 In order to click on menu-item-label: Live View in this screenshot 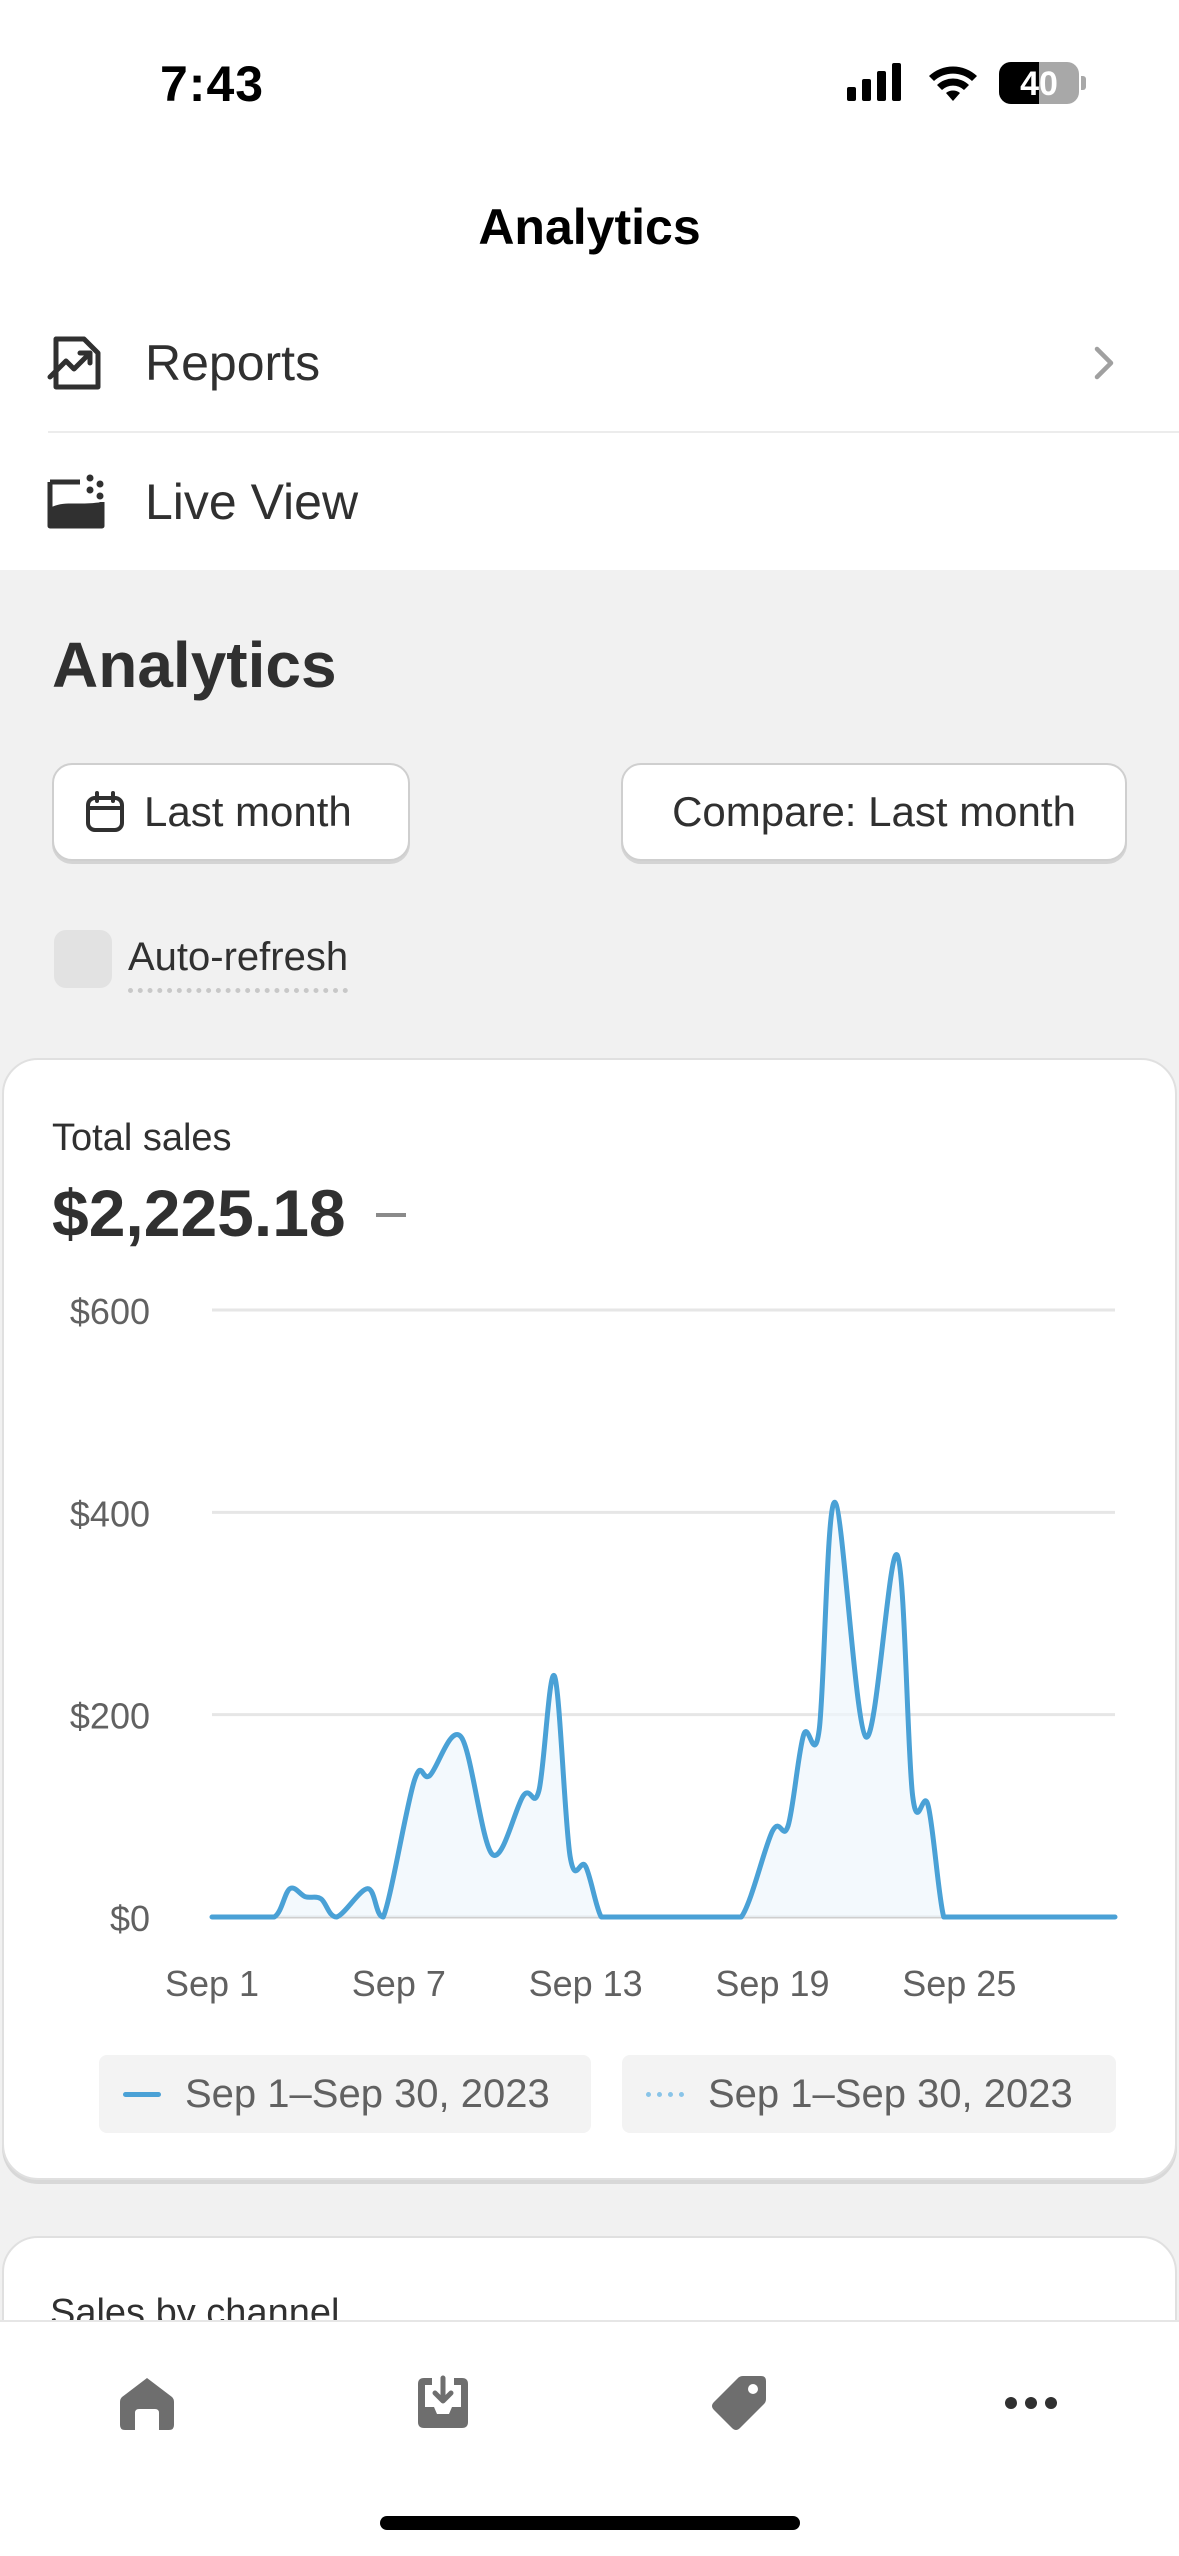, I will do `click(252, 502)`.